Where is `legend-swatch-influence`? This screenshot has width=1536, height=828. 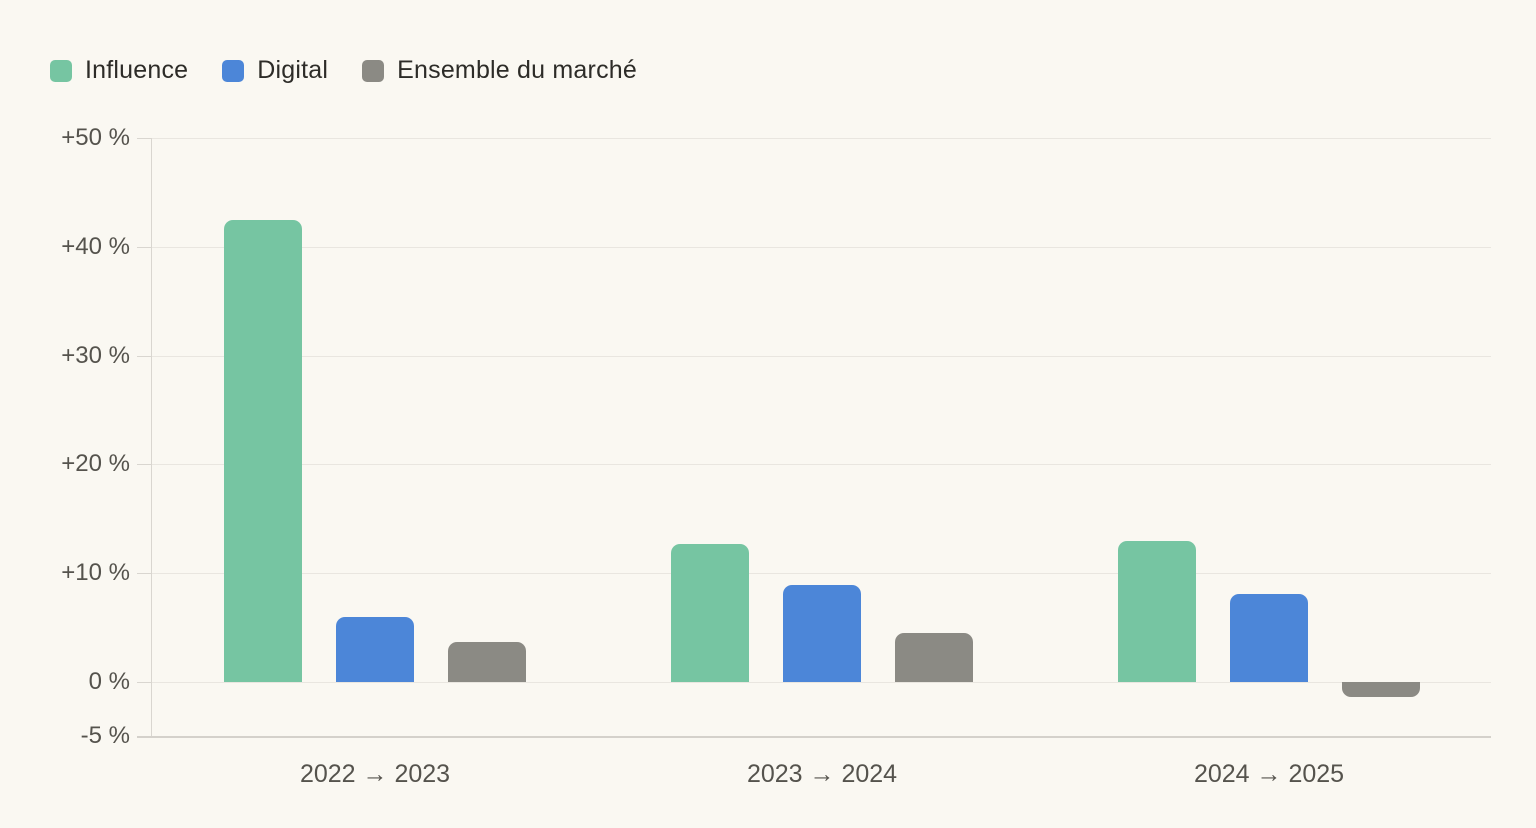 legend-swatch-influence is located at coordinates (61, 70).